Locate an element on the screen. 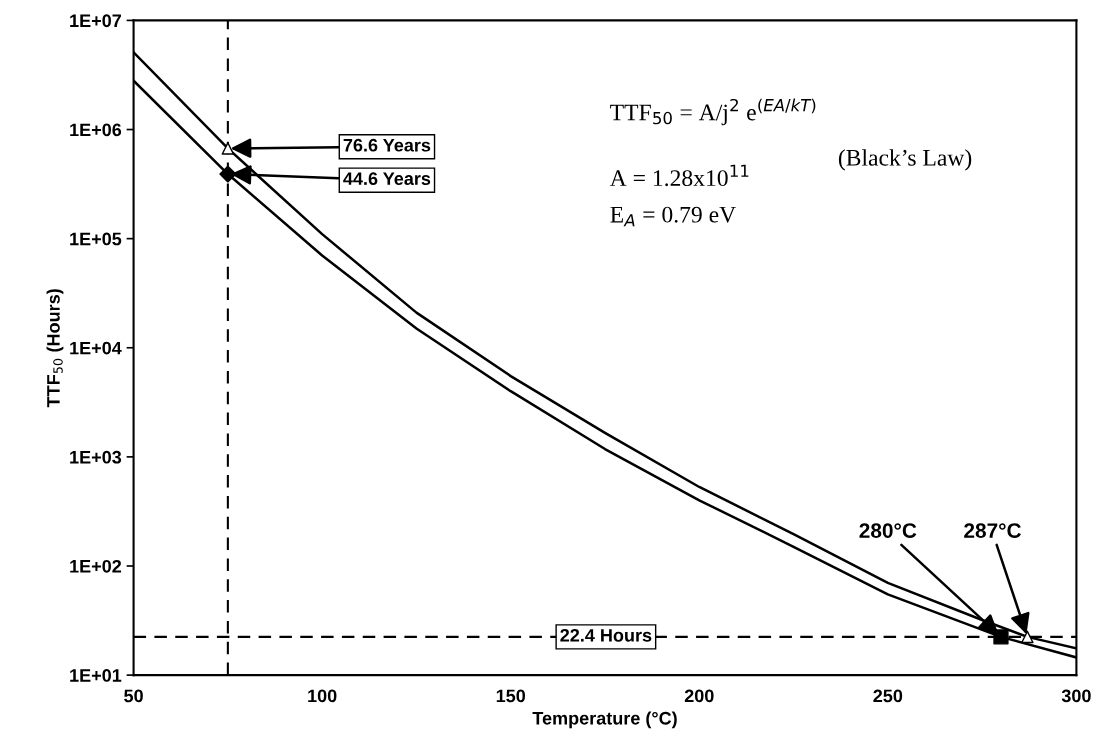  annotation: 44.6 Years is located at coordinates (387, 178).